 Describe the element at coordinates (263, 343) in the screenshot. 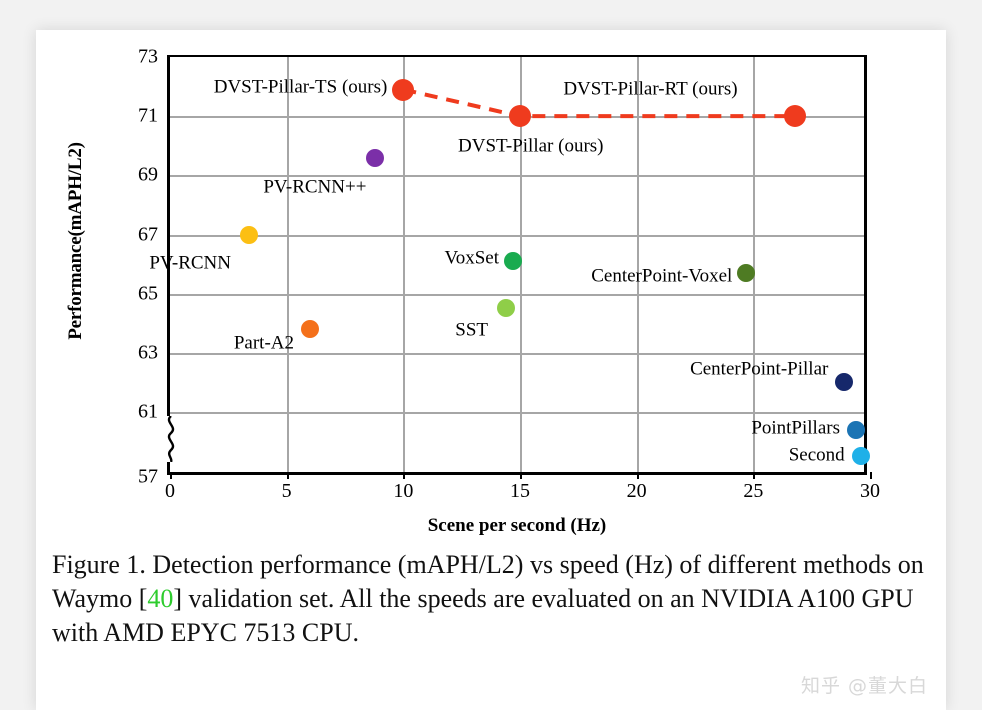

I see `scatter-point-label: Part-A2` at that location.